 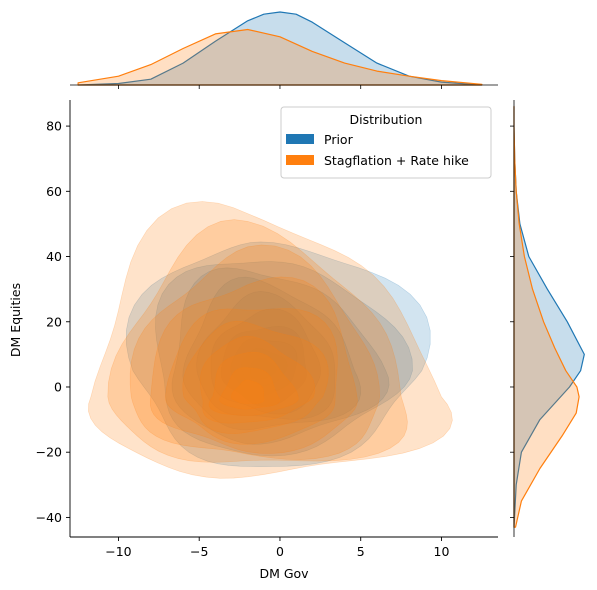 I want to click on top-marginal-plot, so click(x=284, y=50).